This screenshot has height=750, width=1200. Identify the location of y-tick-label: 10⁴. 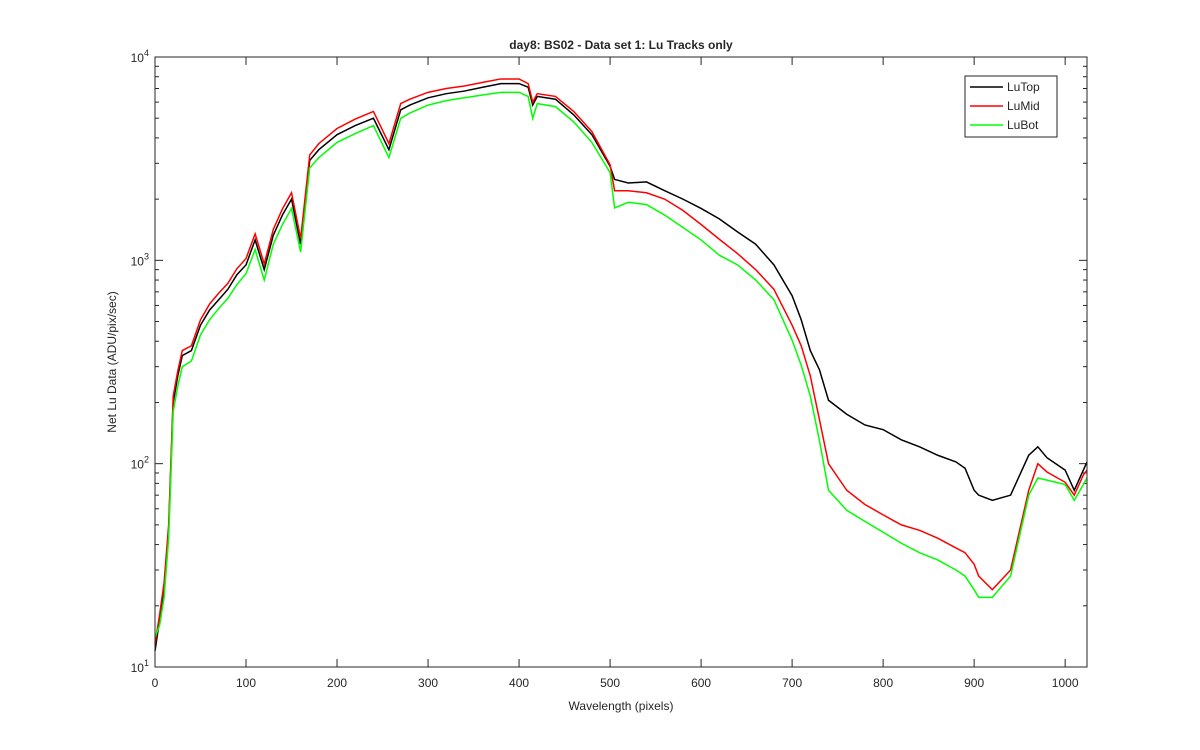
(140, 56).